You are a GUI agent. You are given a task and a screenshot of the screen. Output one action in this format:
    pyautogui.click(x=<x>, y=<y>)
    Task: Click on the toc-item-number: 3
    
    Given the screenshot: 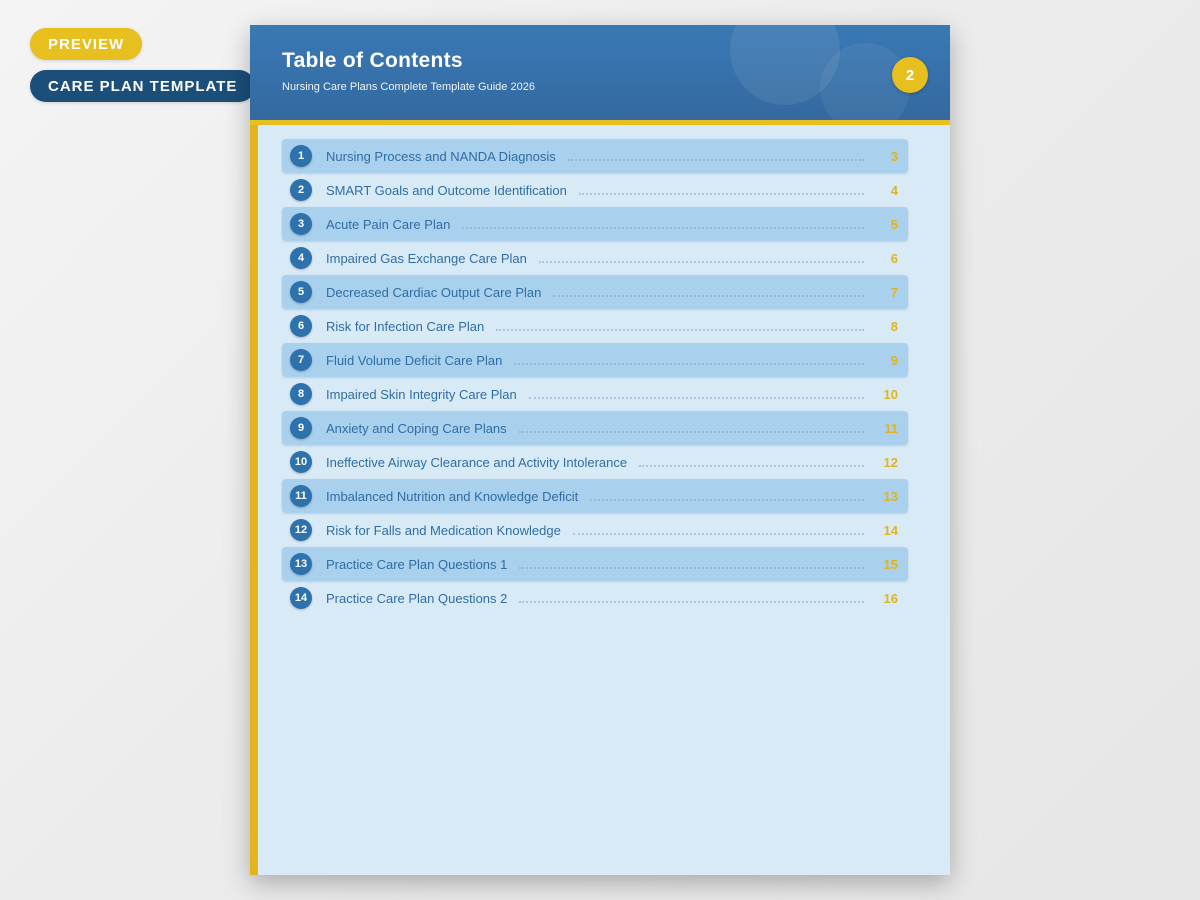 What is the action you would take?
    pyautogui.click(x=301, y=224)
    